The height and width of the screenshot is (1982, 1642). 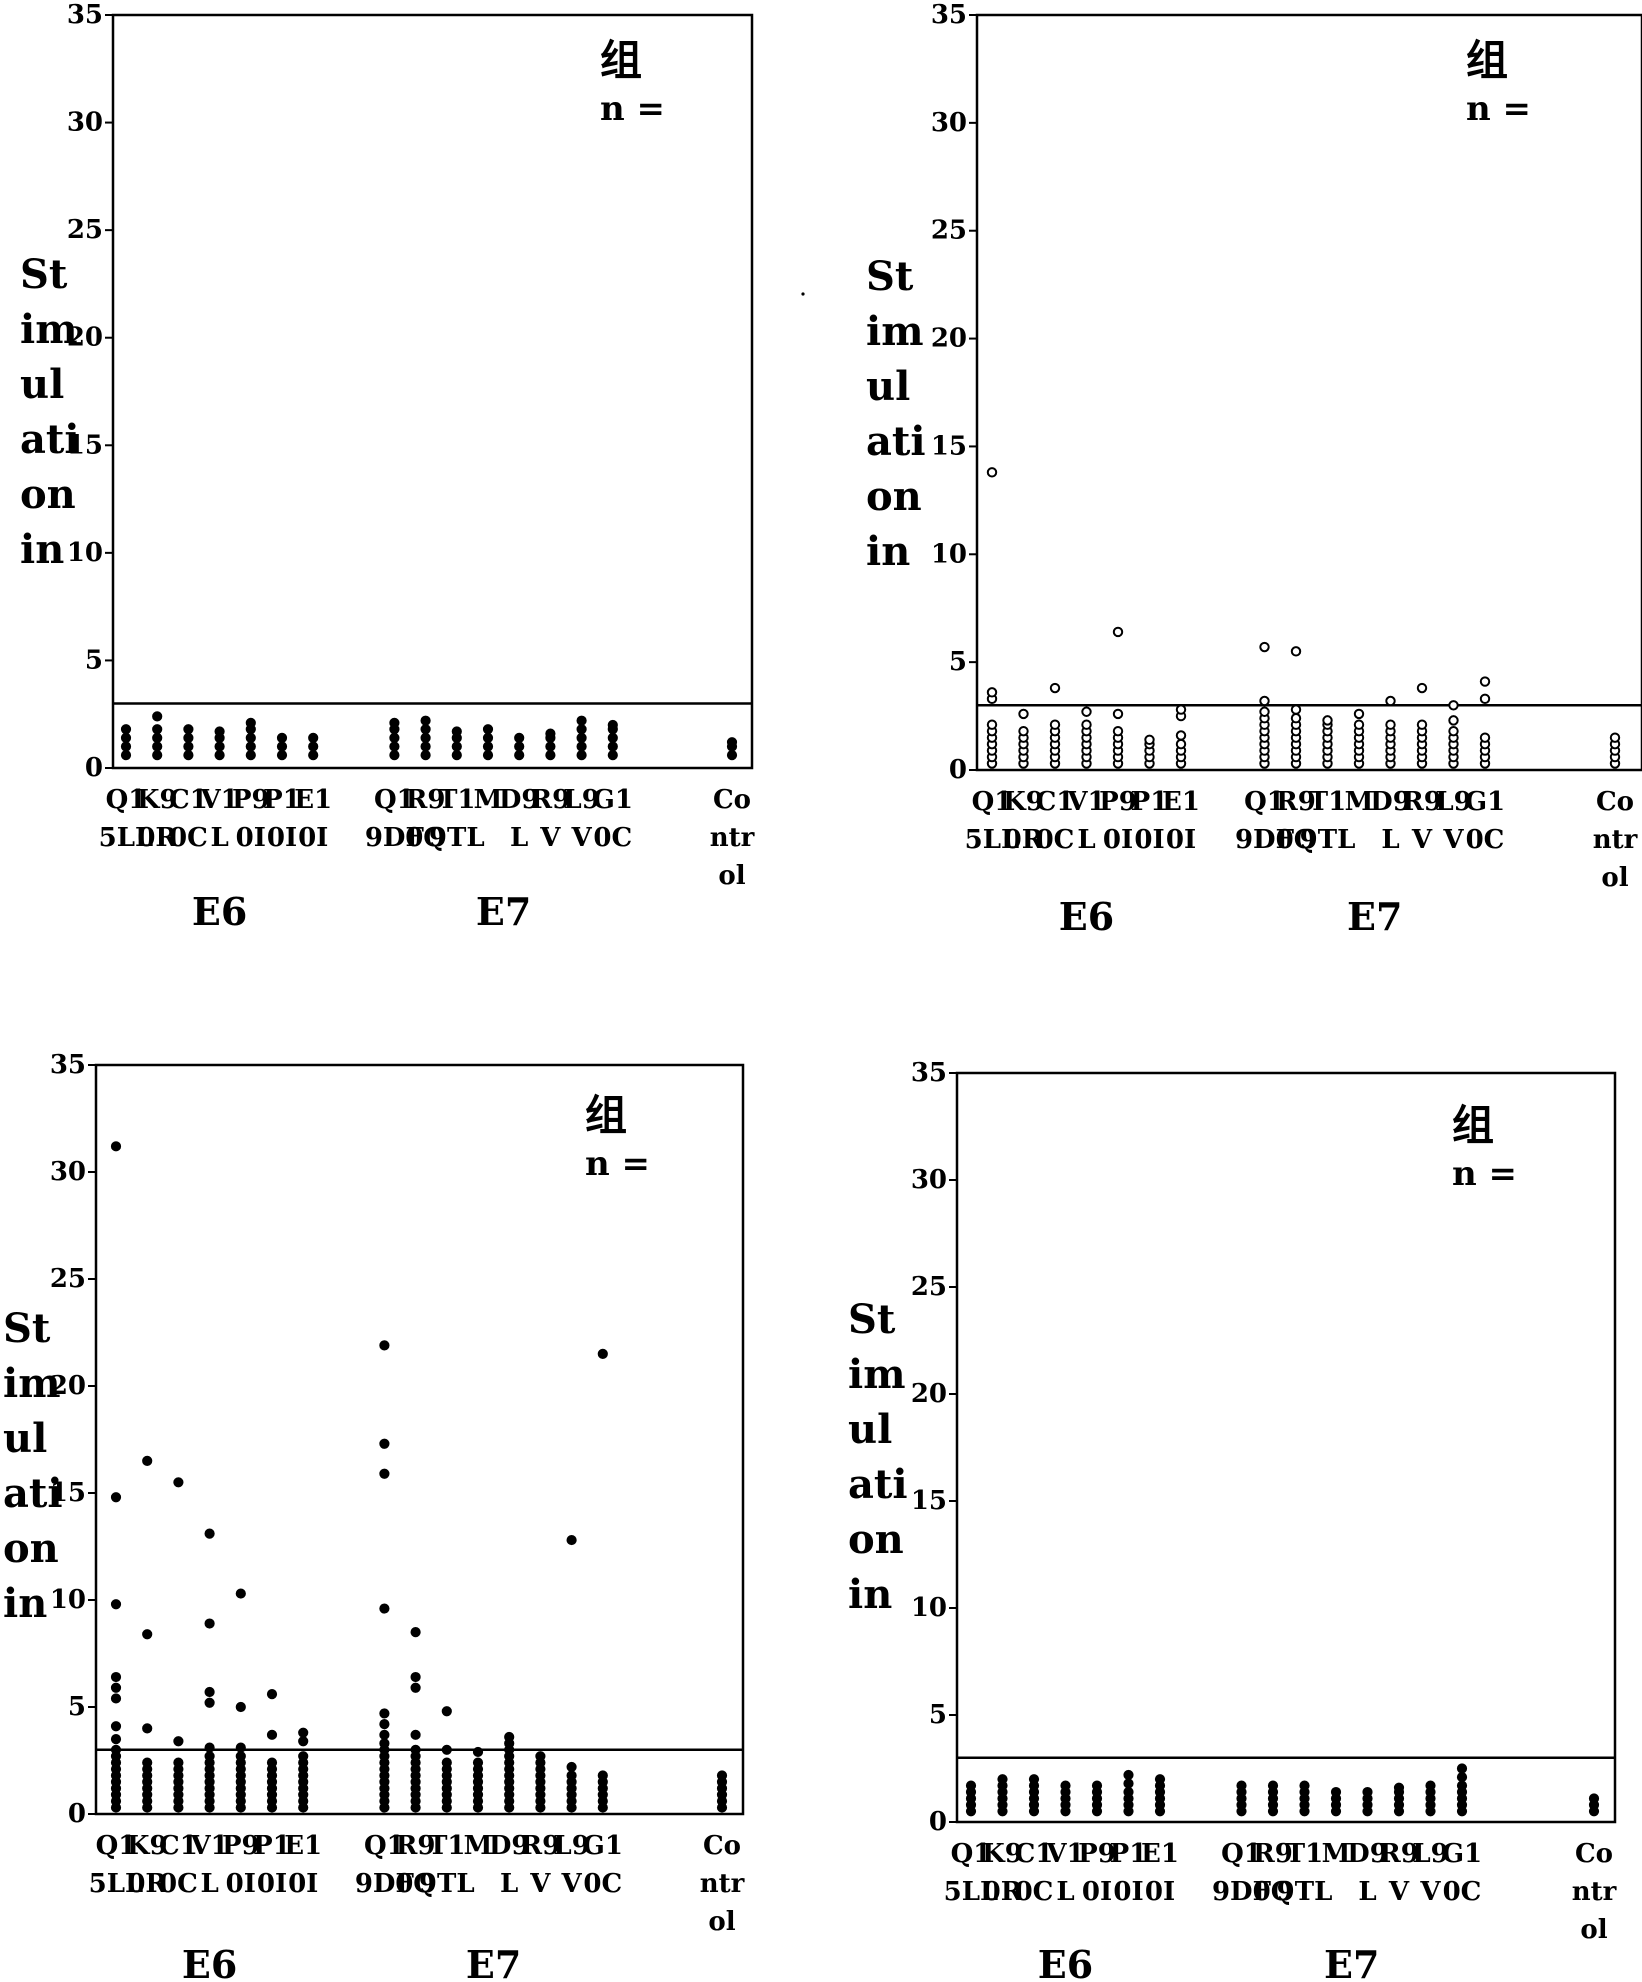 I want to click on x-category-label: ntr, so click(x=722, y=1884).